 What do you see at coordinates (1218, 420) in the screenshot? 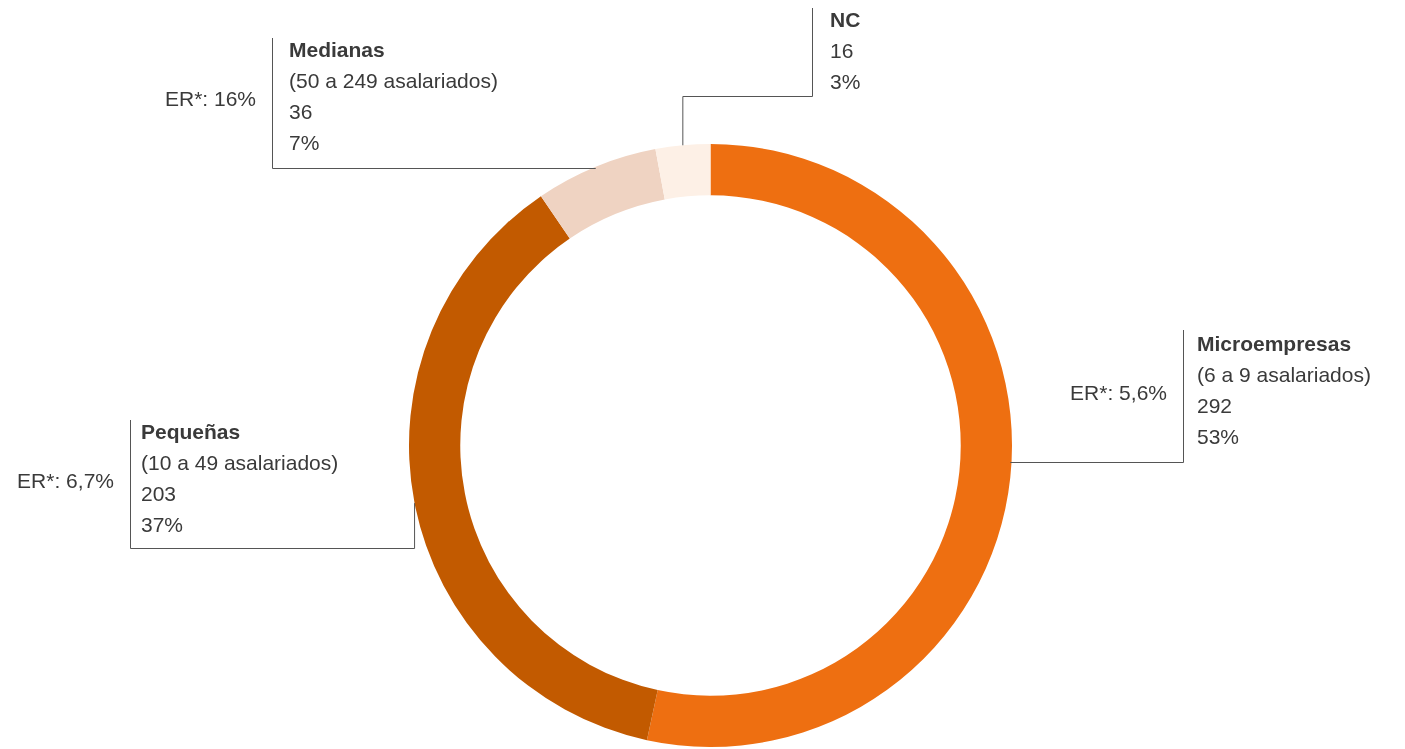
I see `data-label: 292 53%` at bounding box center [1218, 420].